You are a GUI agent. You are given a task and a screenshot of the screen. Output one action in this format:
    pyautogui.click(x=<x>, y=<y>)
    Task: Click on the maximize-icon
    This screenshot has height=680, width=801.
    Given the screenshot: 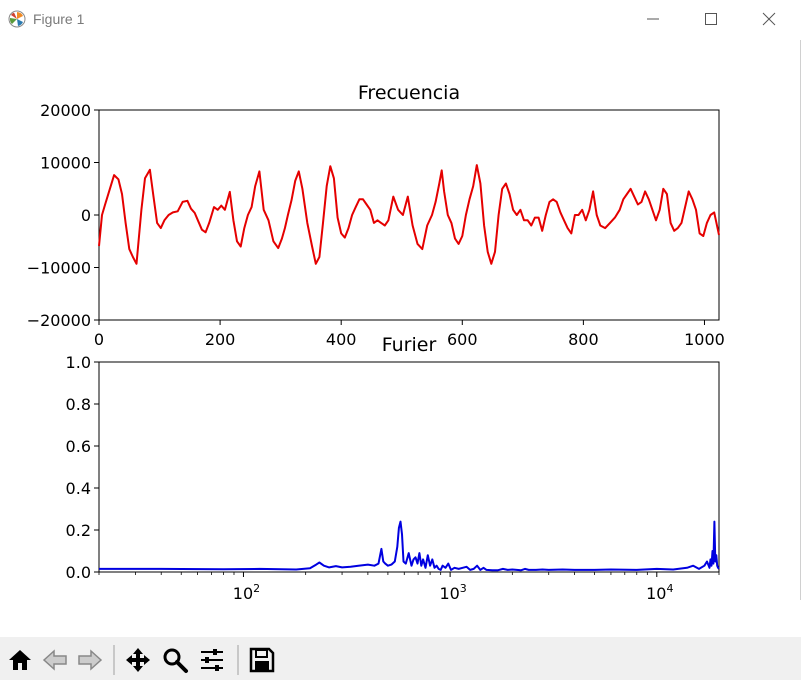 What is the action you would take?
    pyautogui.click(x=711, y=19)
    